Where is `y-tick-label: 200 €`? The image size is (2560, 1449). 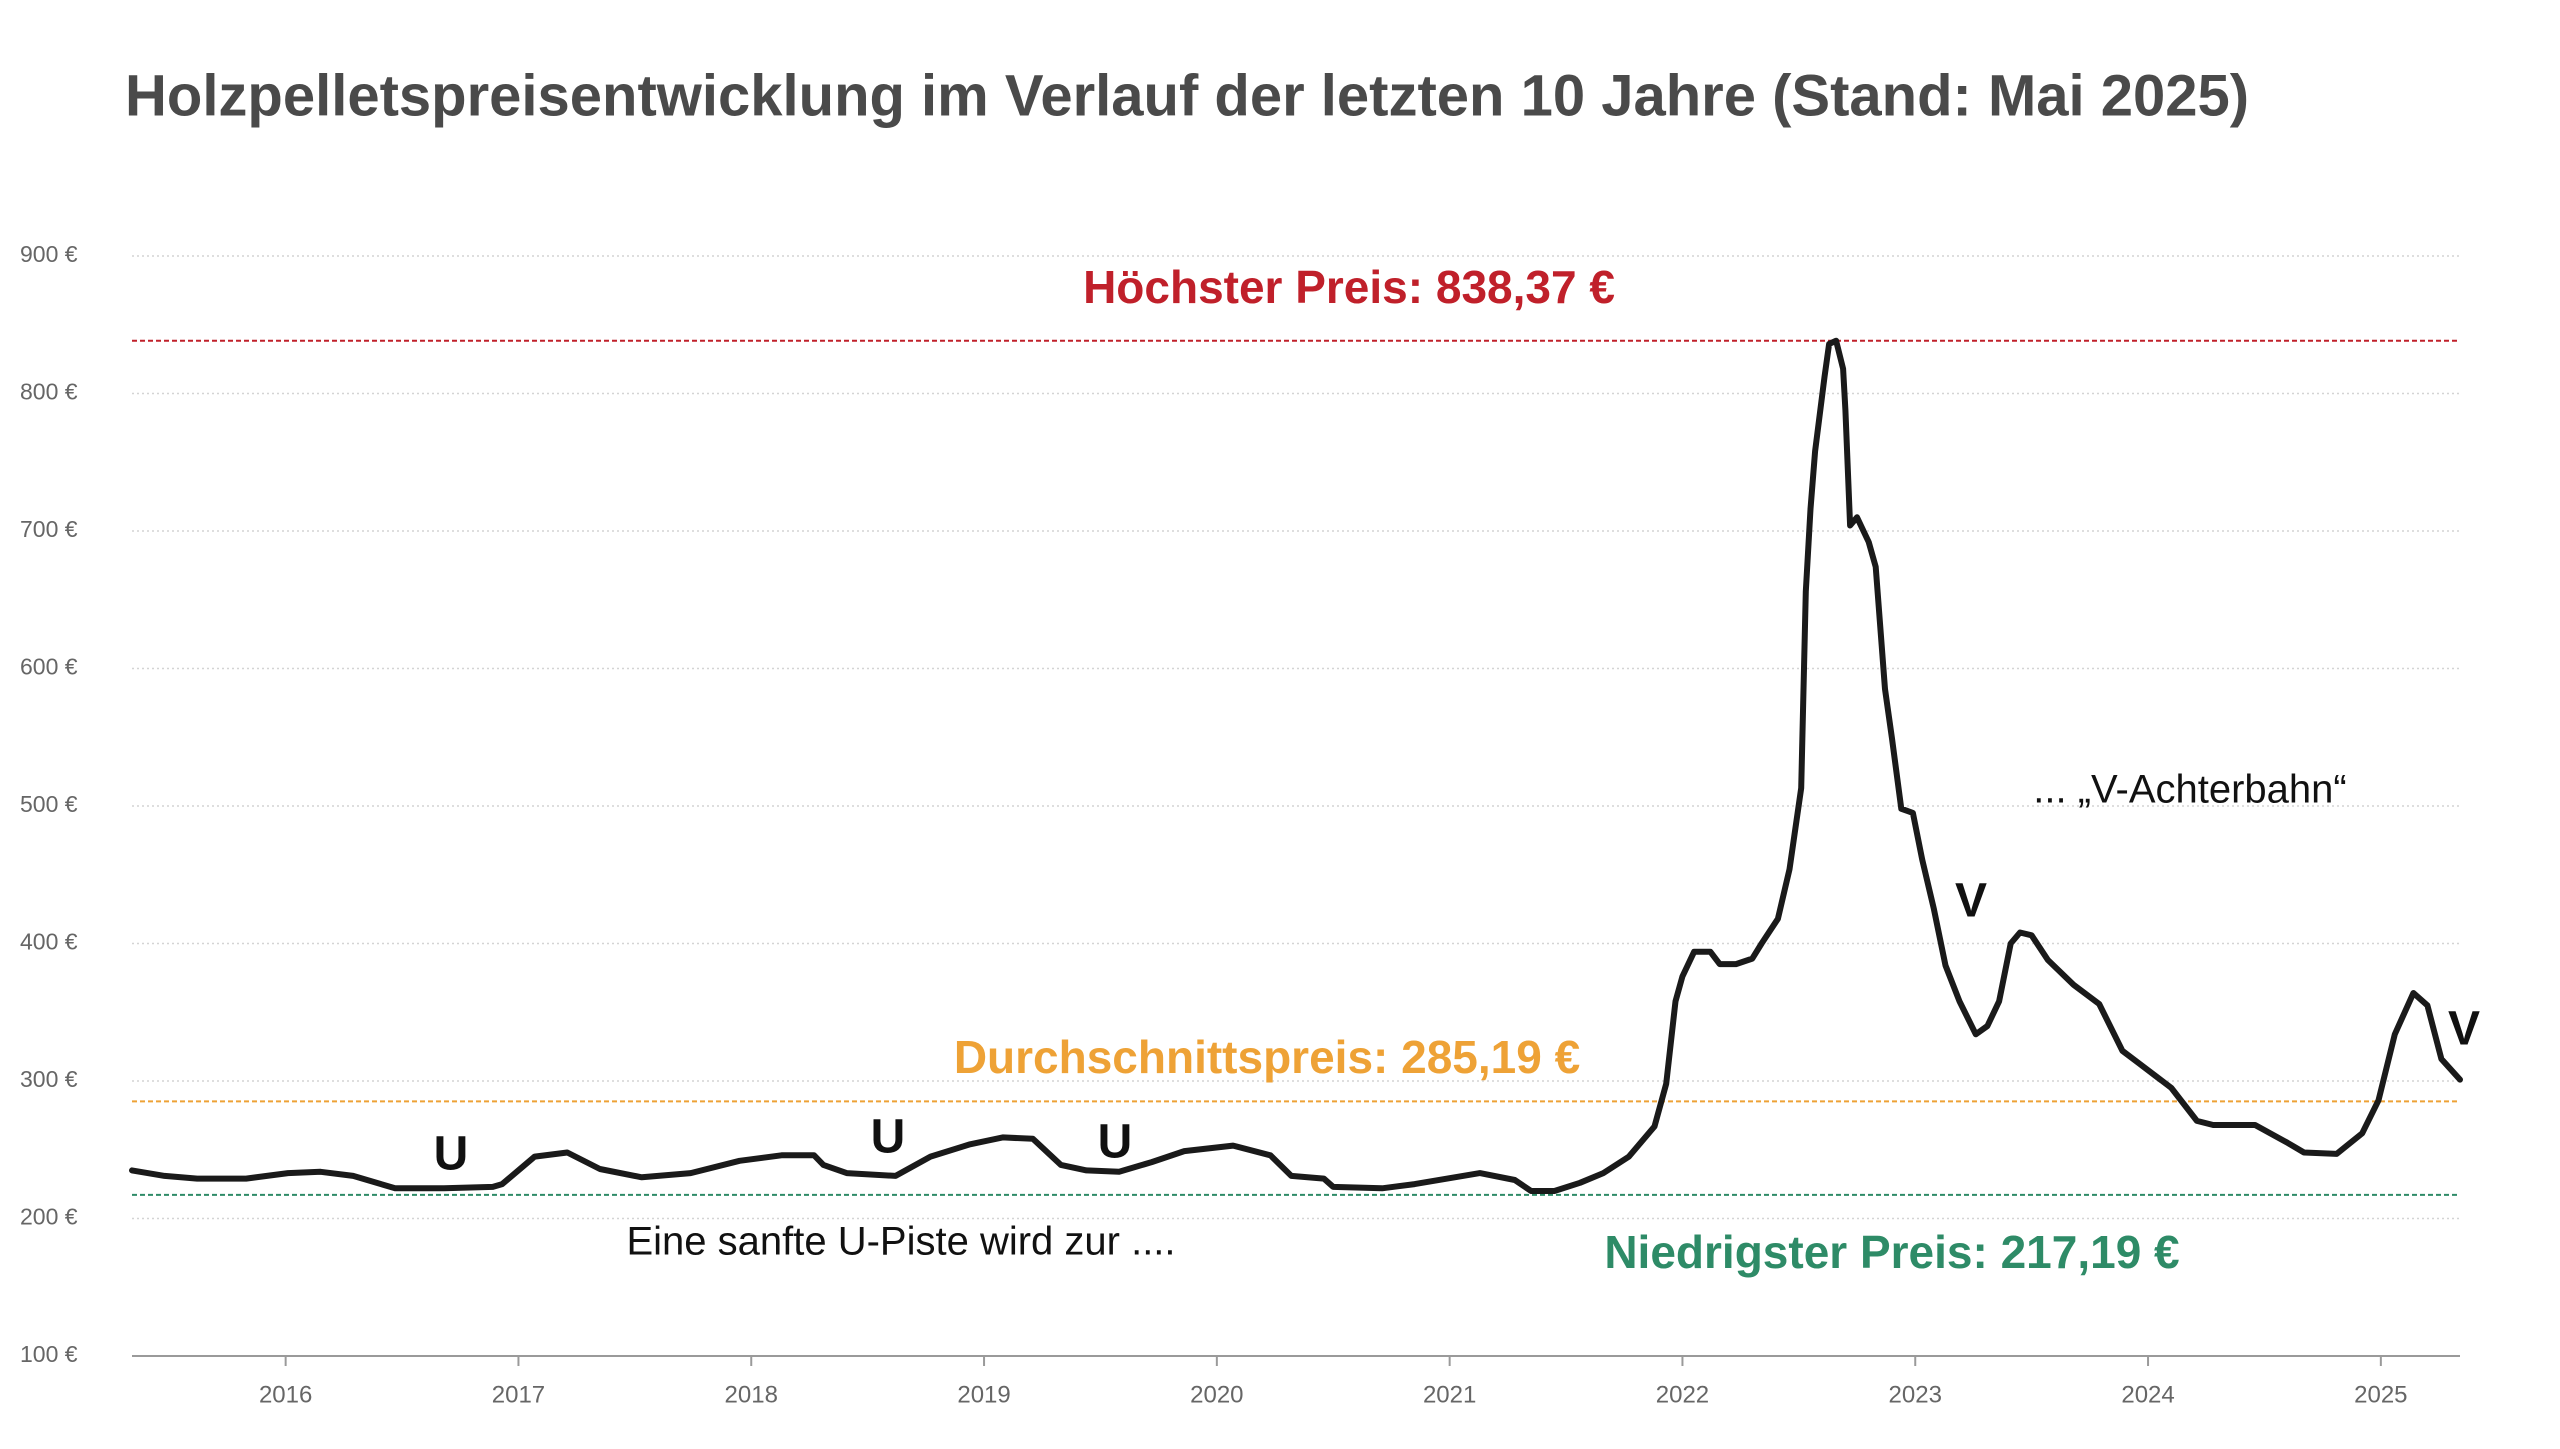 y-tick-label: 200 € is located at coordinates (49, 1217).